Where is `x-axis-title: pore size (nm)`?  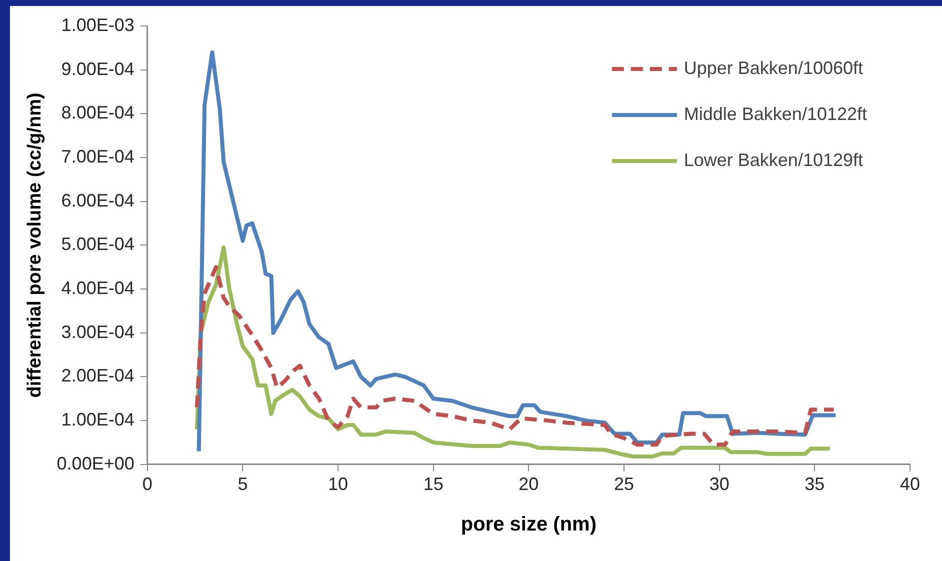
x-axis-title: pore size (nm) is located at coordinates (528, 525).